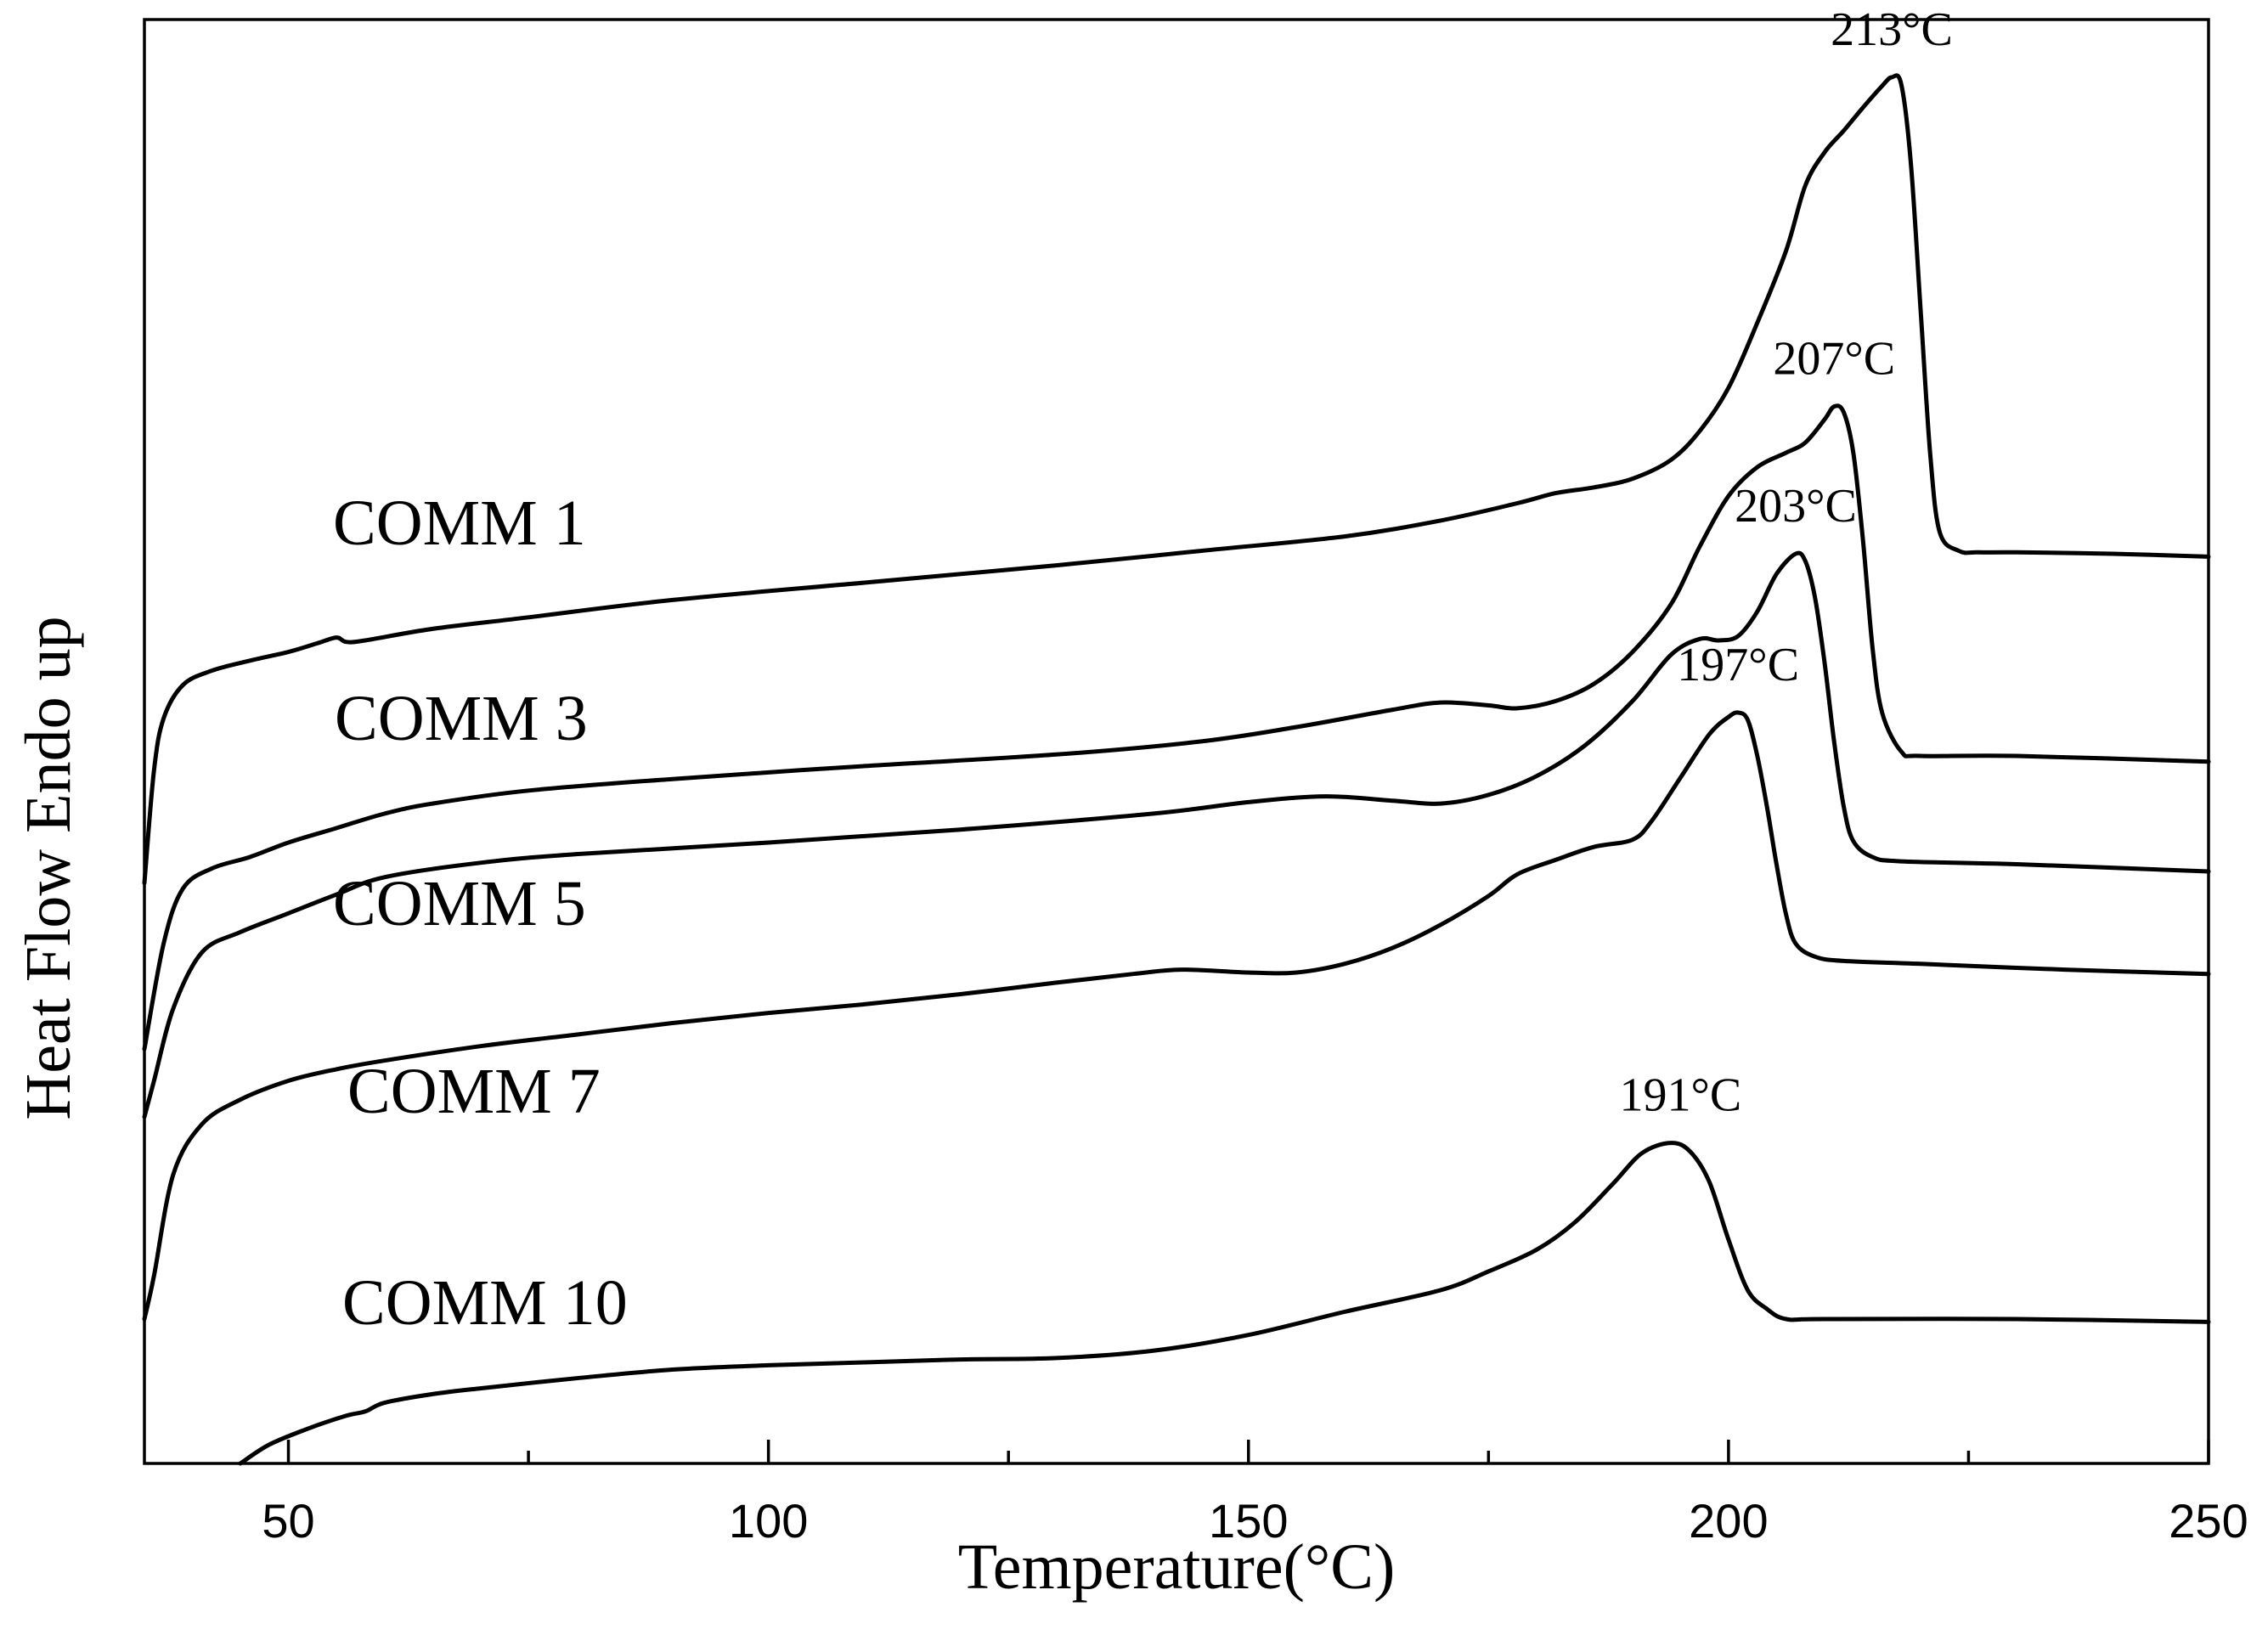 This screenshot has width=2268, height=1652. What do you see at coordinates (474, 1091) in the screenshot?
I see `series-label-comm-7: COMM 7` at bounding box center [474, 1091].